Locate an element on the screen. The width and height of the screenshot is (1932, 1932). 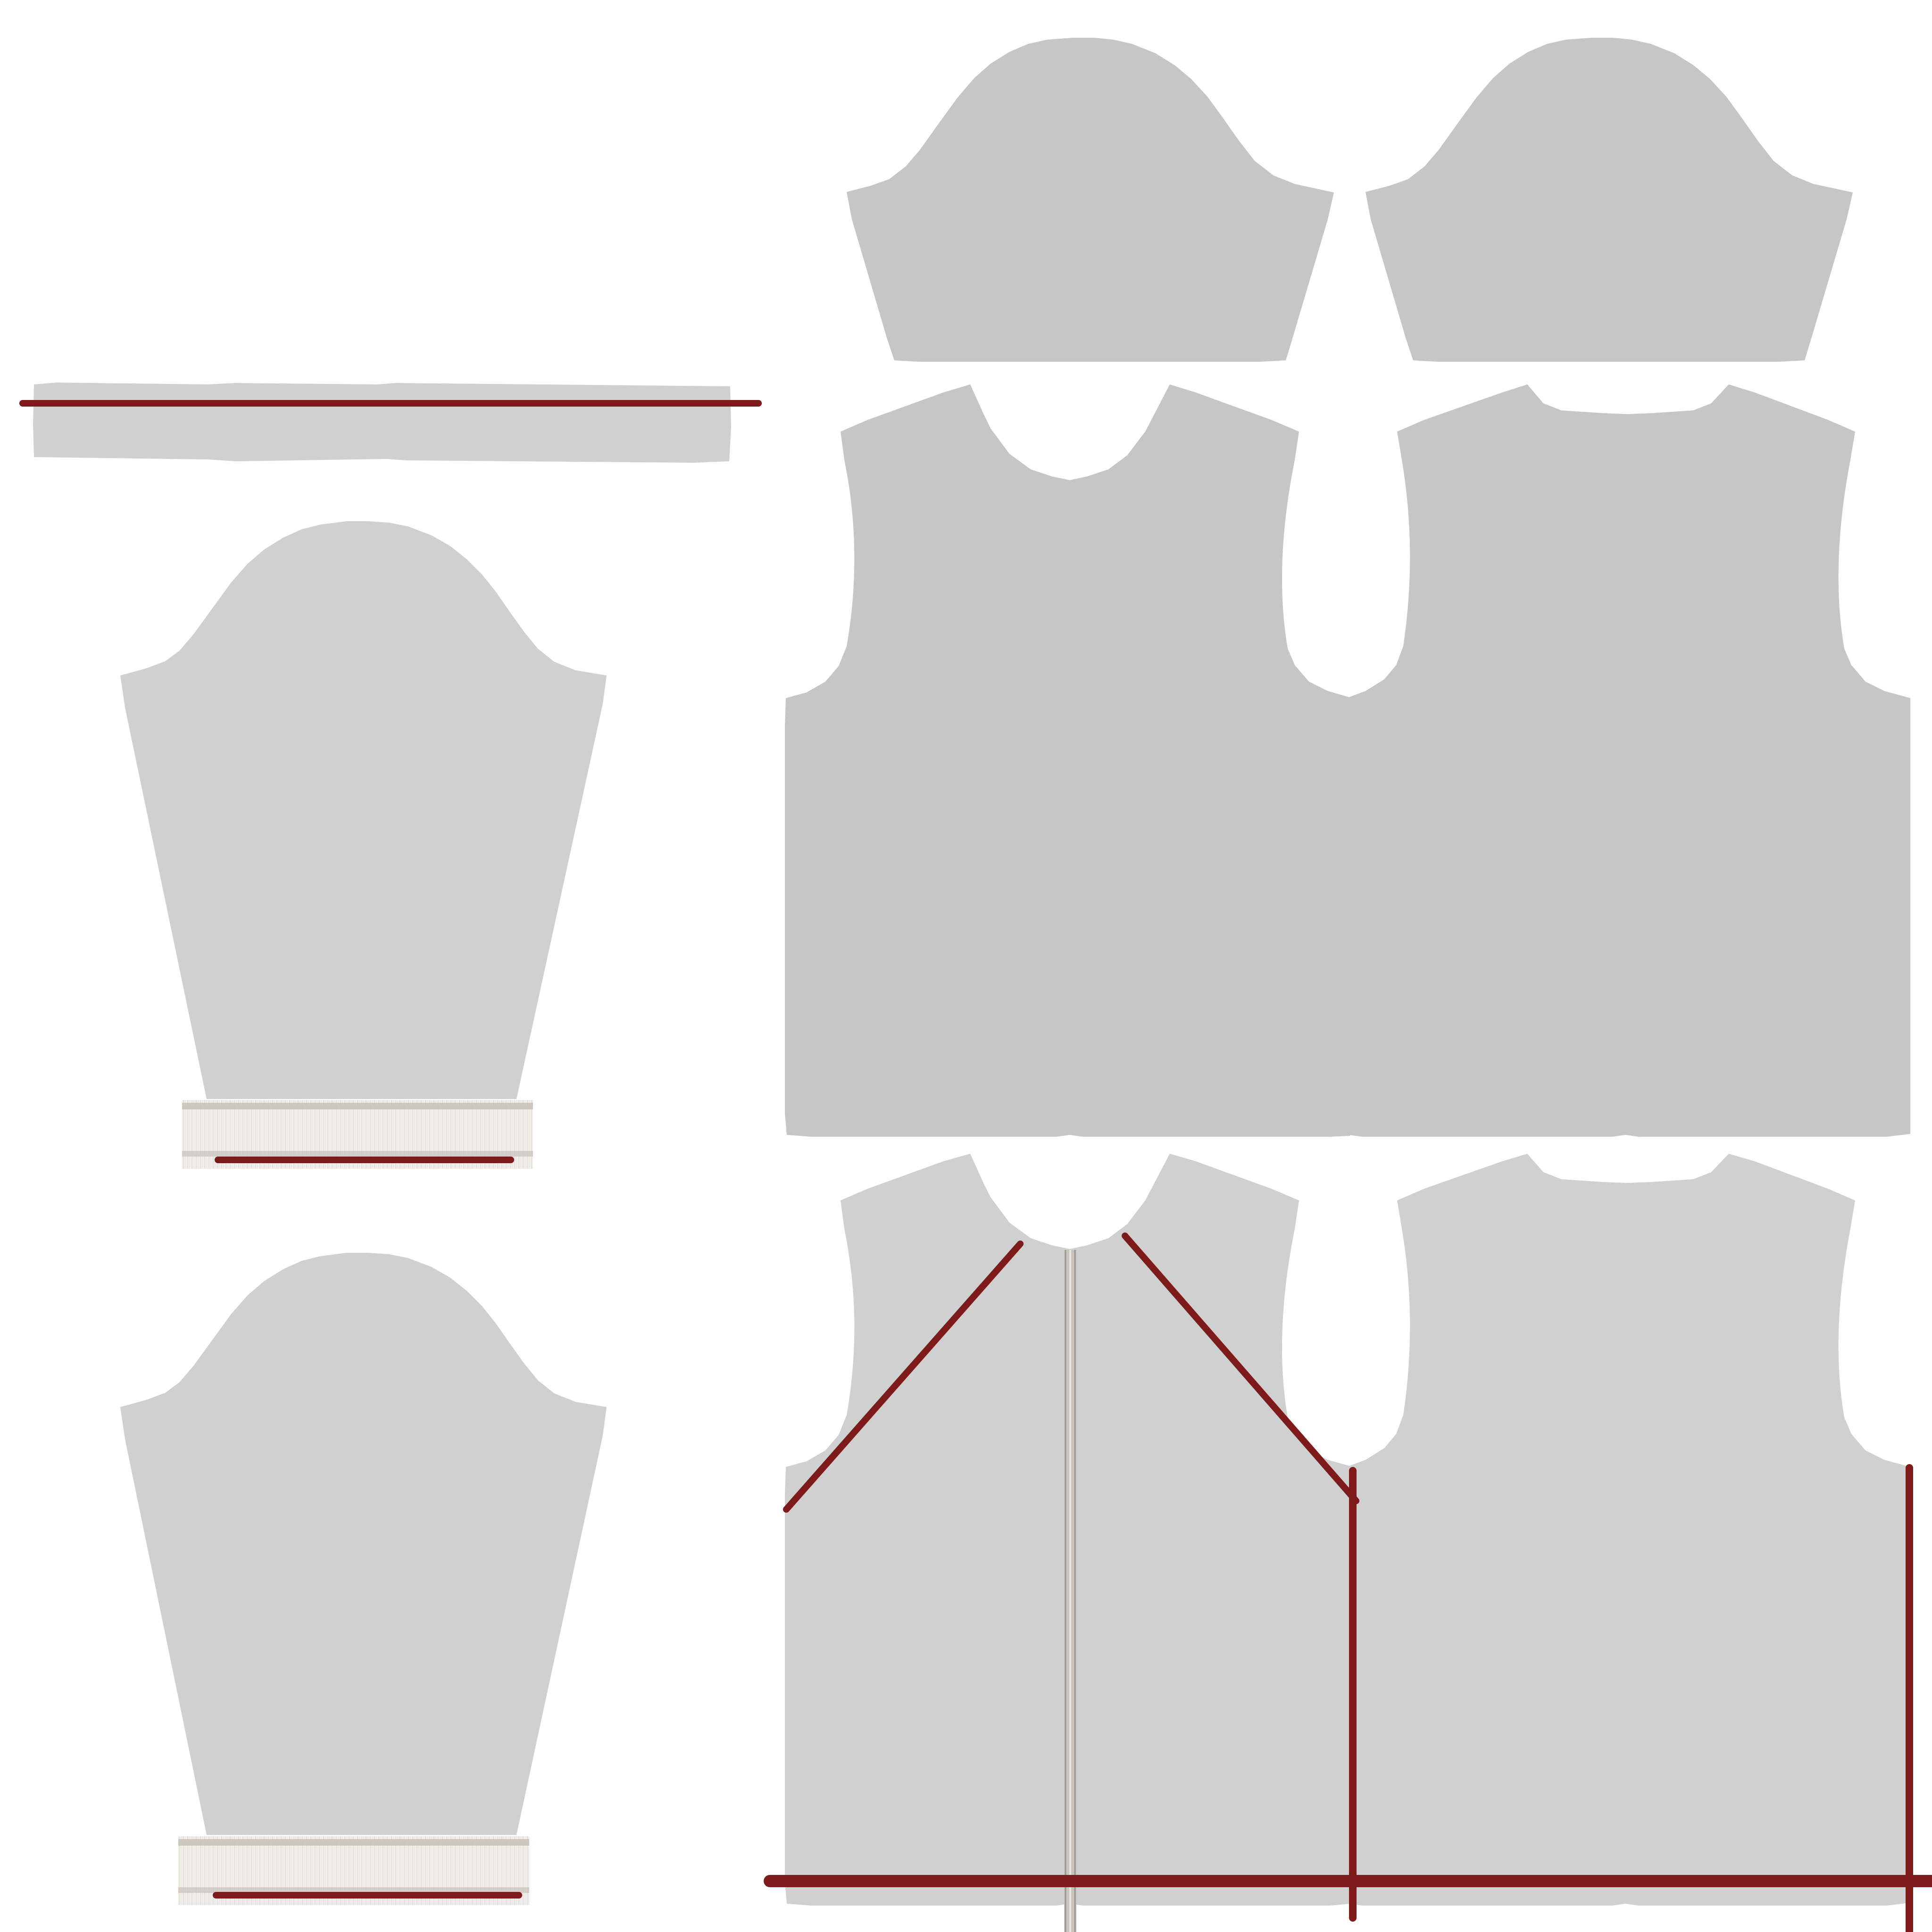
back-panel-shape is located at coordinates (1630, 1530).